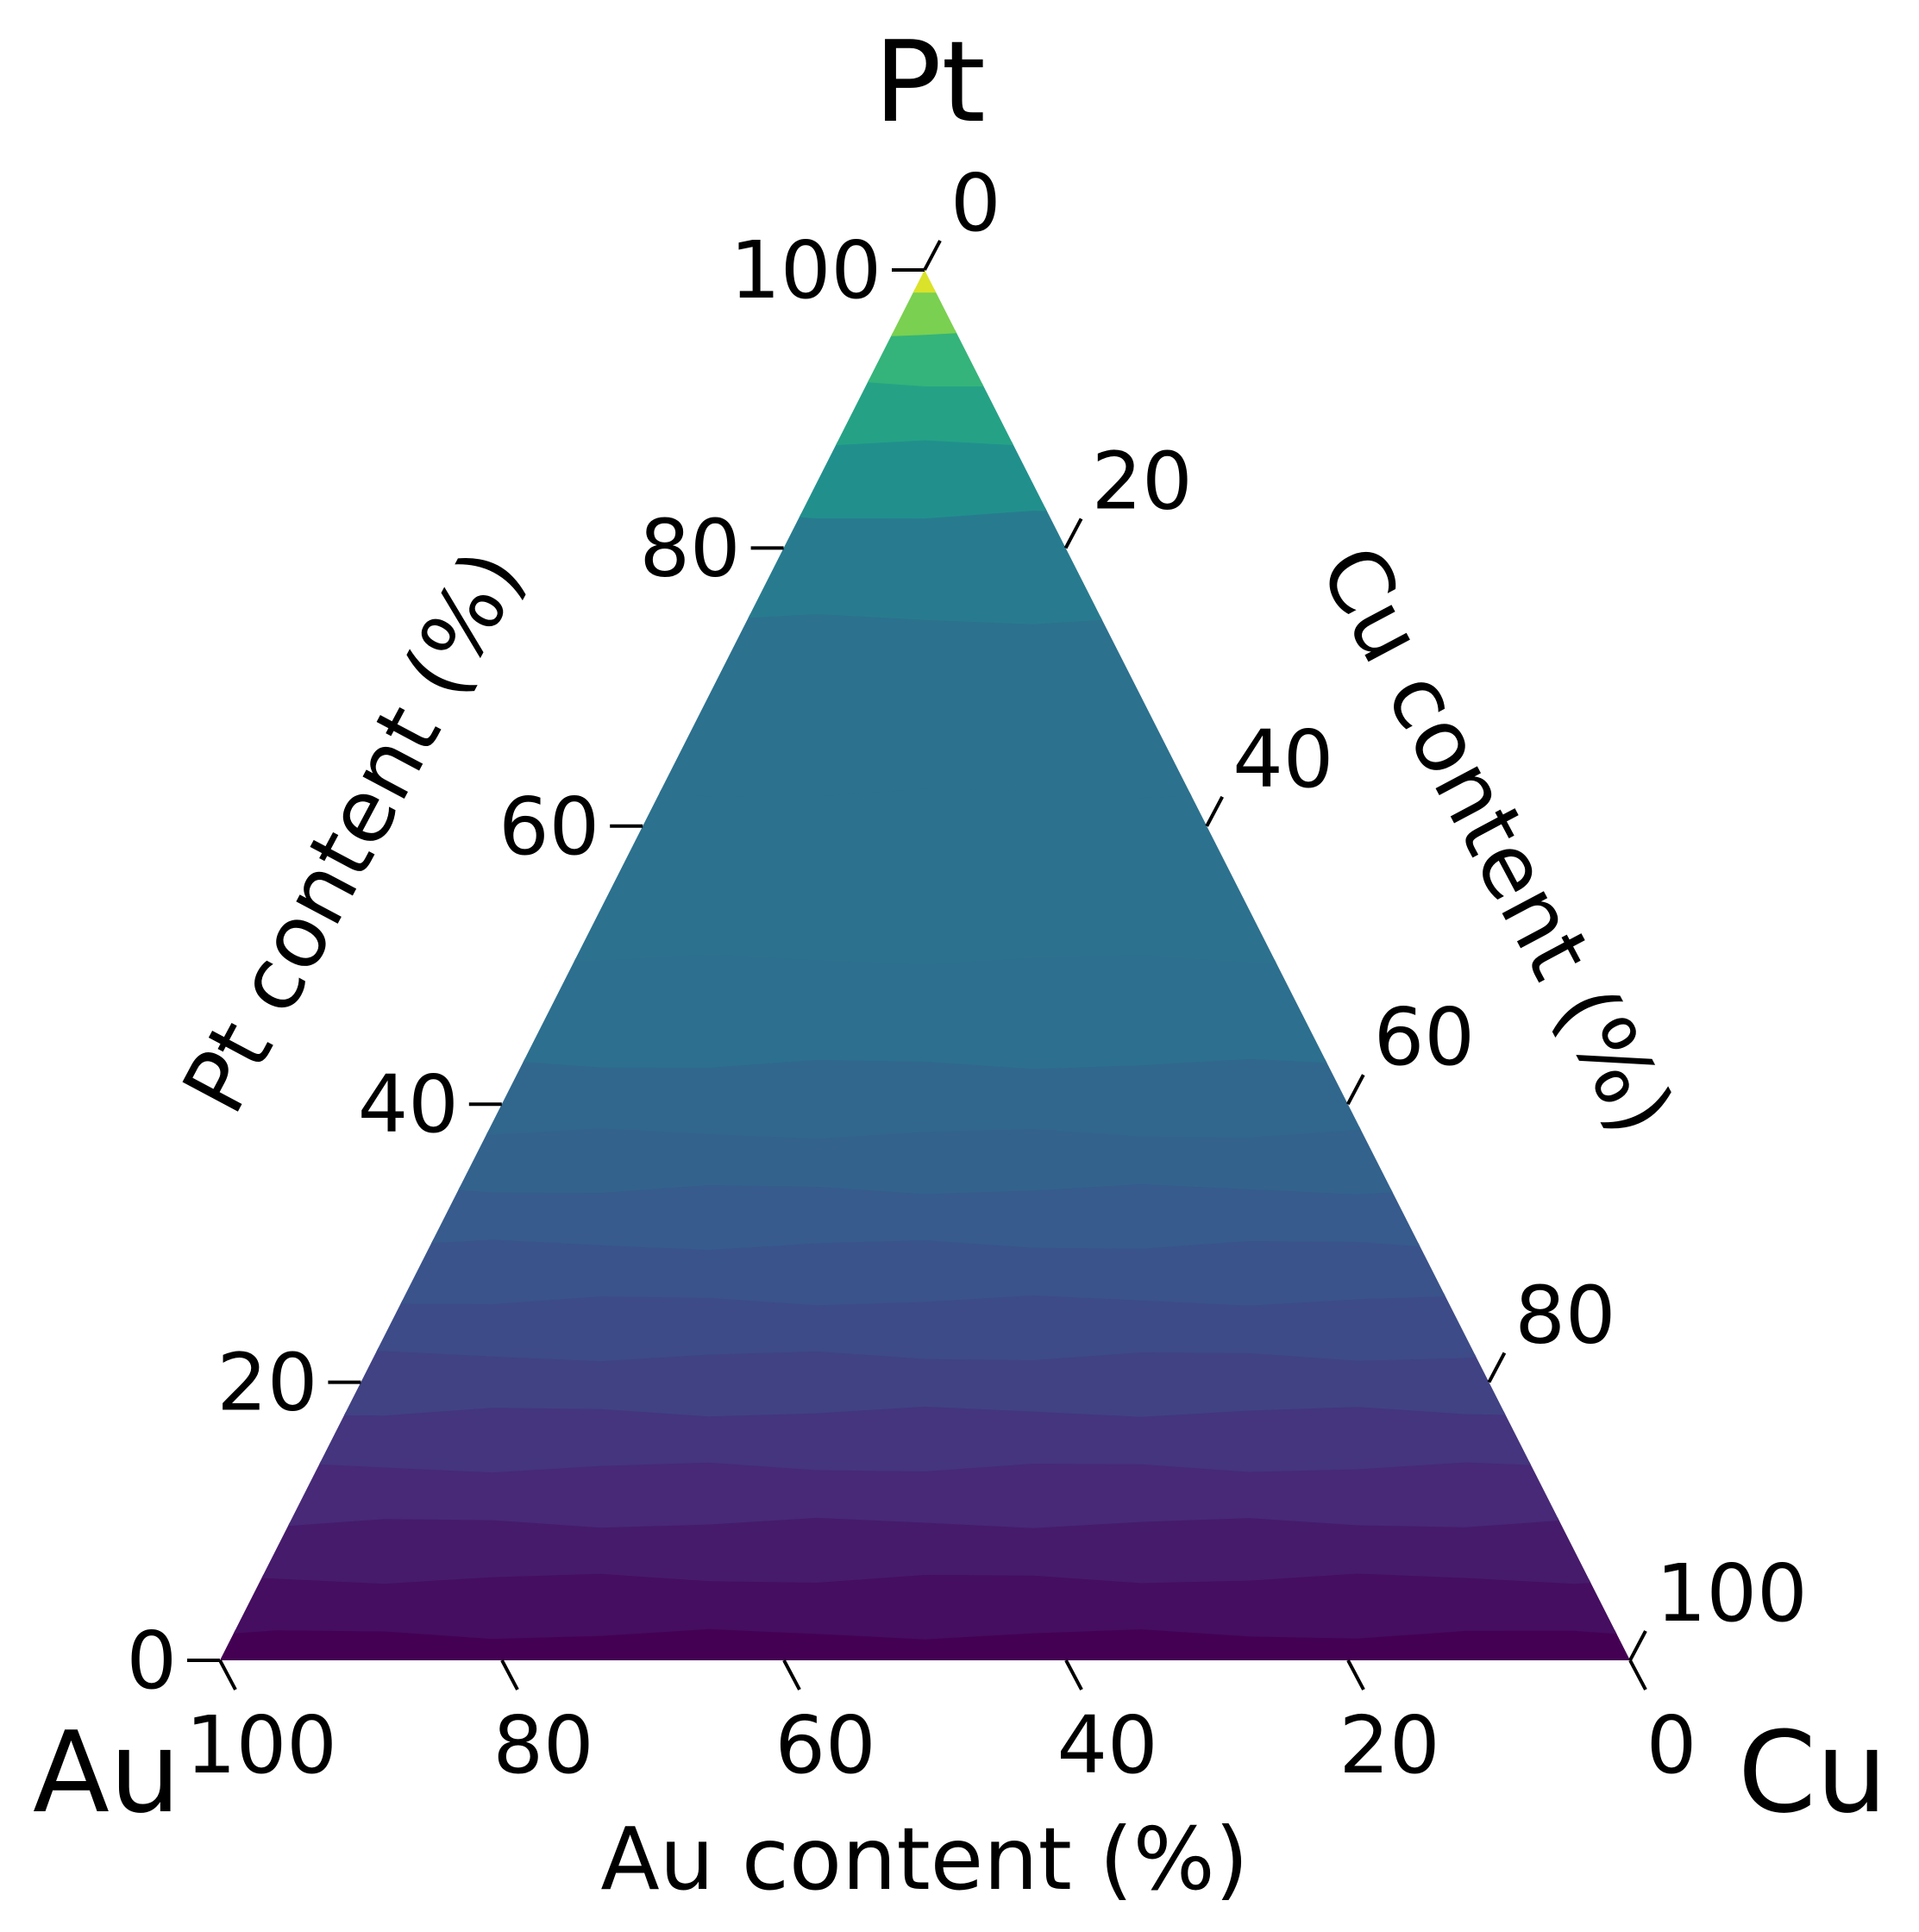 The image size is (1919, 1932). I want to click on right-tick-label: 0, so click(976, 203).